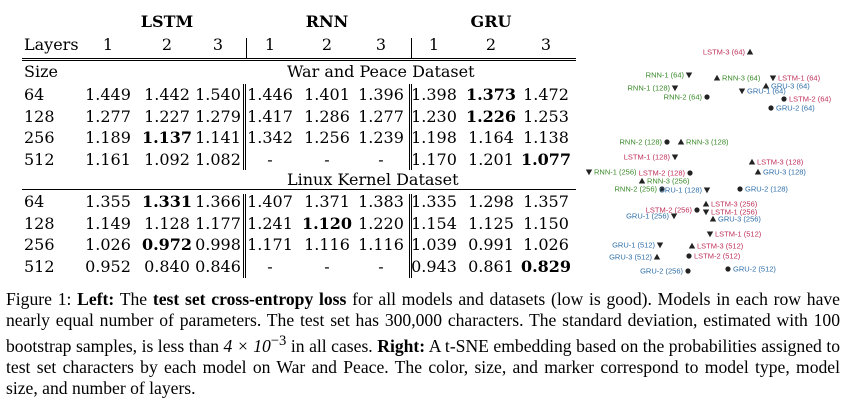 Image resolution: width=844 pixels, height=417 pixels. I want to click on tsne-point-label: GRU-3 (64), so click(790, 86).